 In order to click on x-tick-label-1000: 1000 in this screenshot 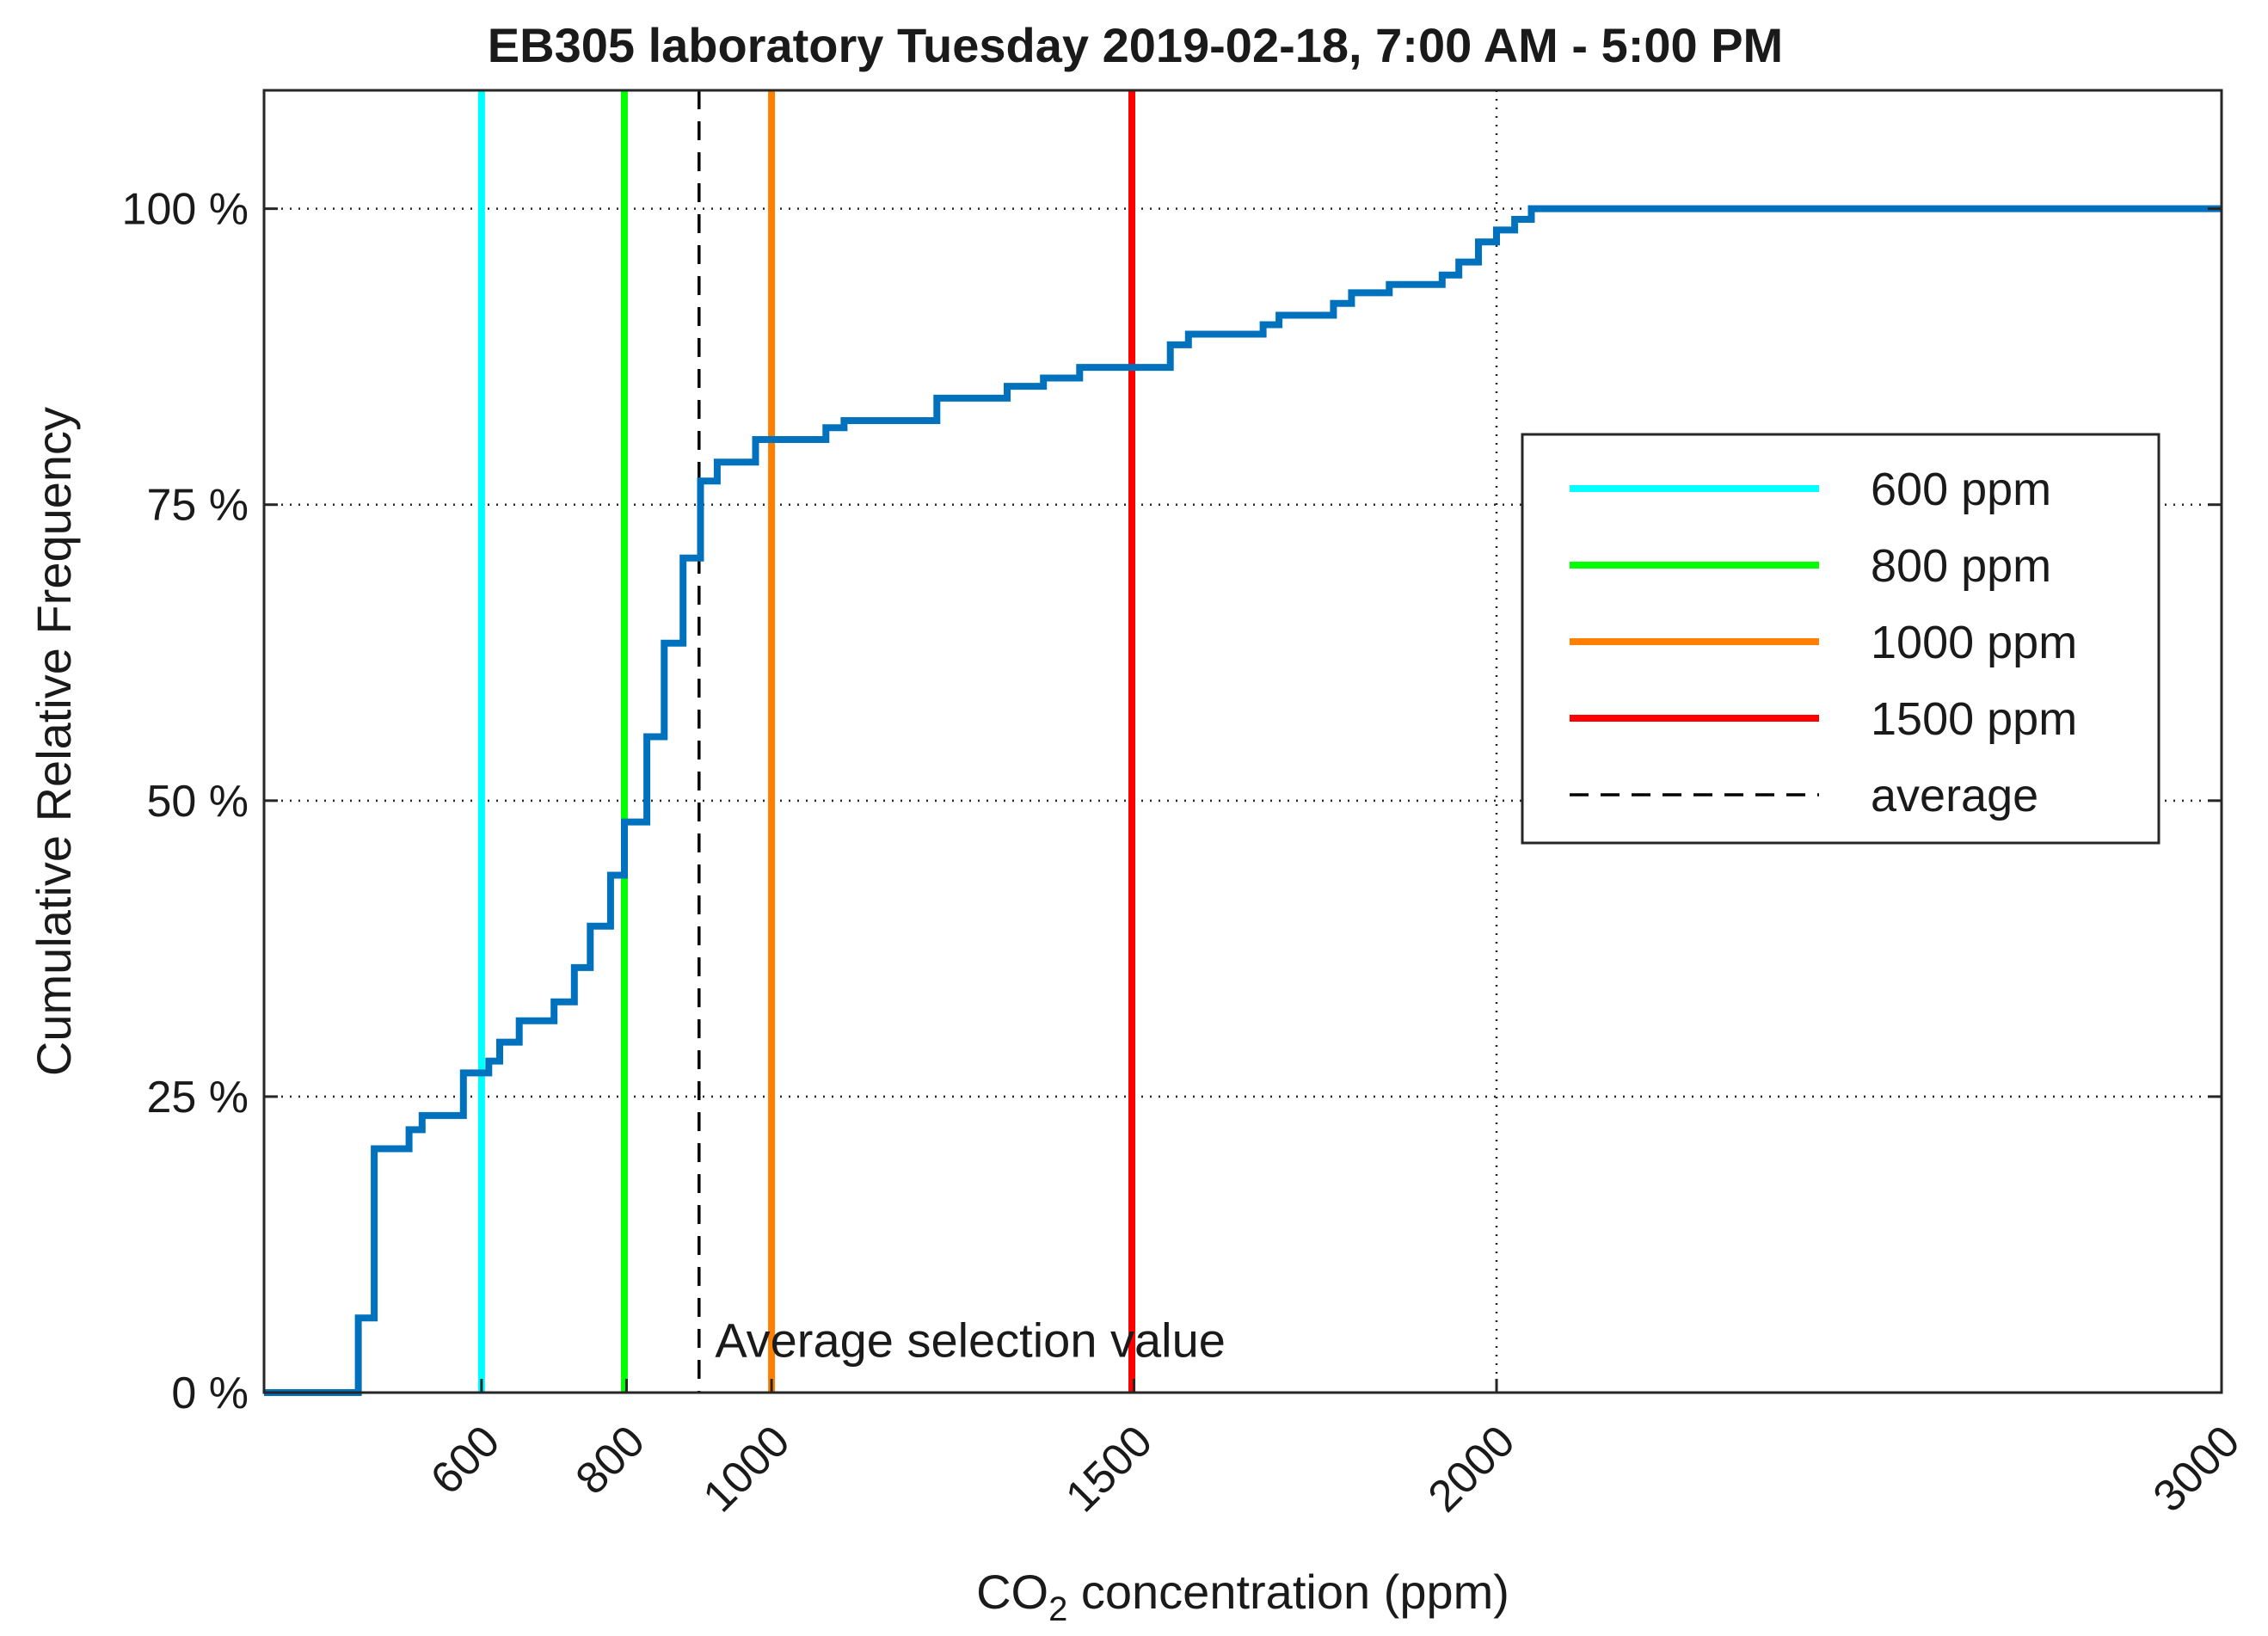, I will do `click(747, 1469)`.